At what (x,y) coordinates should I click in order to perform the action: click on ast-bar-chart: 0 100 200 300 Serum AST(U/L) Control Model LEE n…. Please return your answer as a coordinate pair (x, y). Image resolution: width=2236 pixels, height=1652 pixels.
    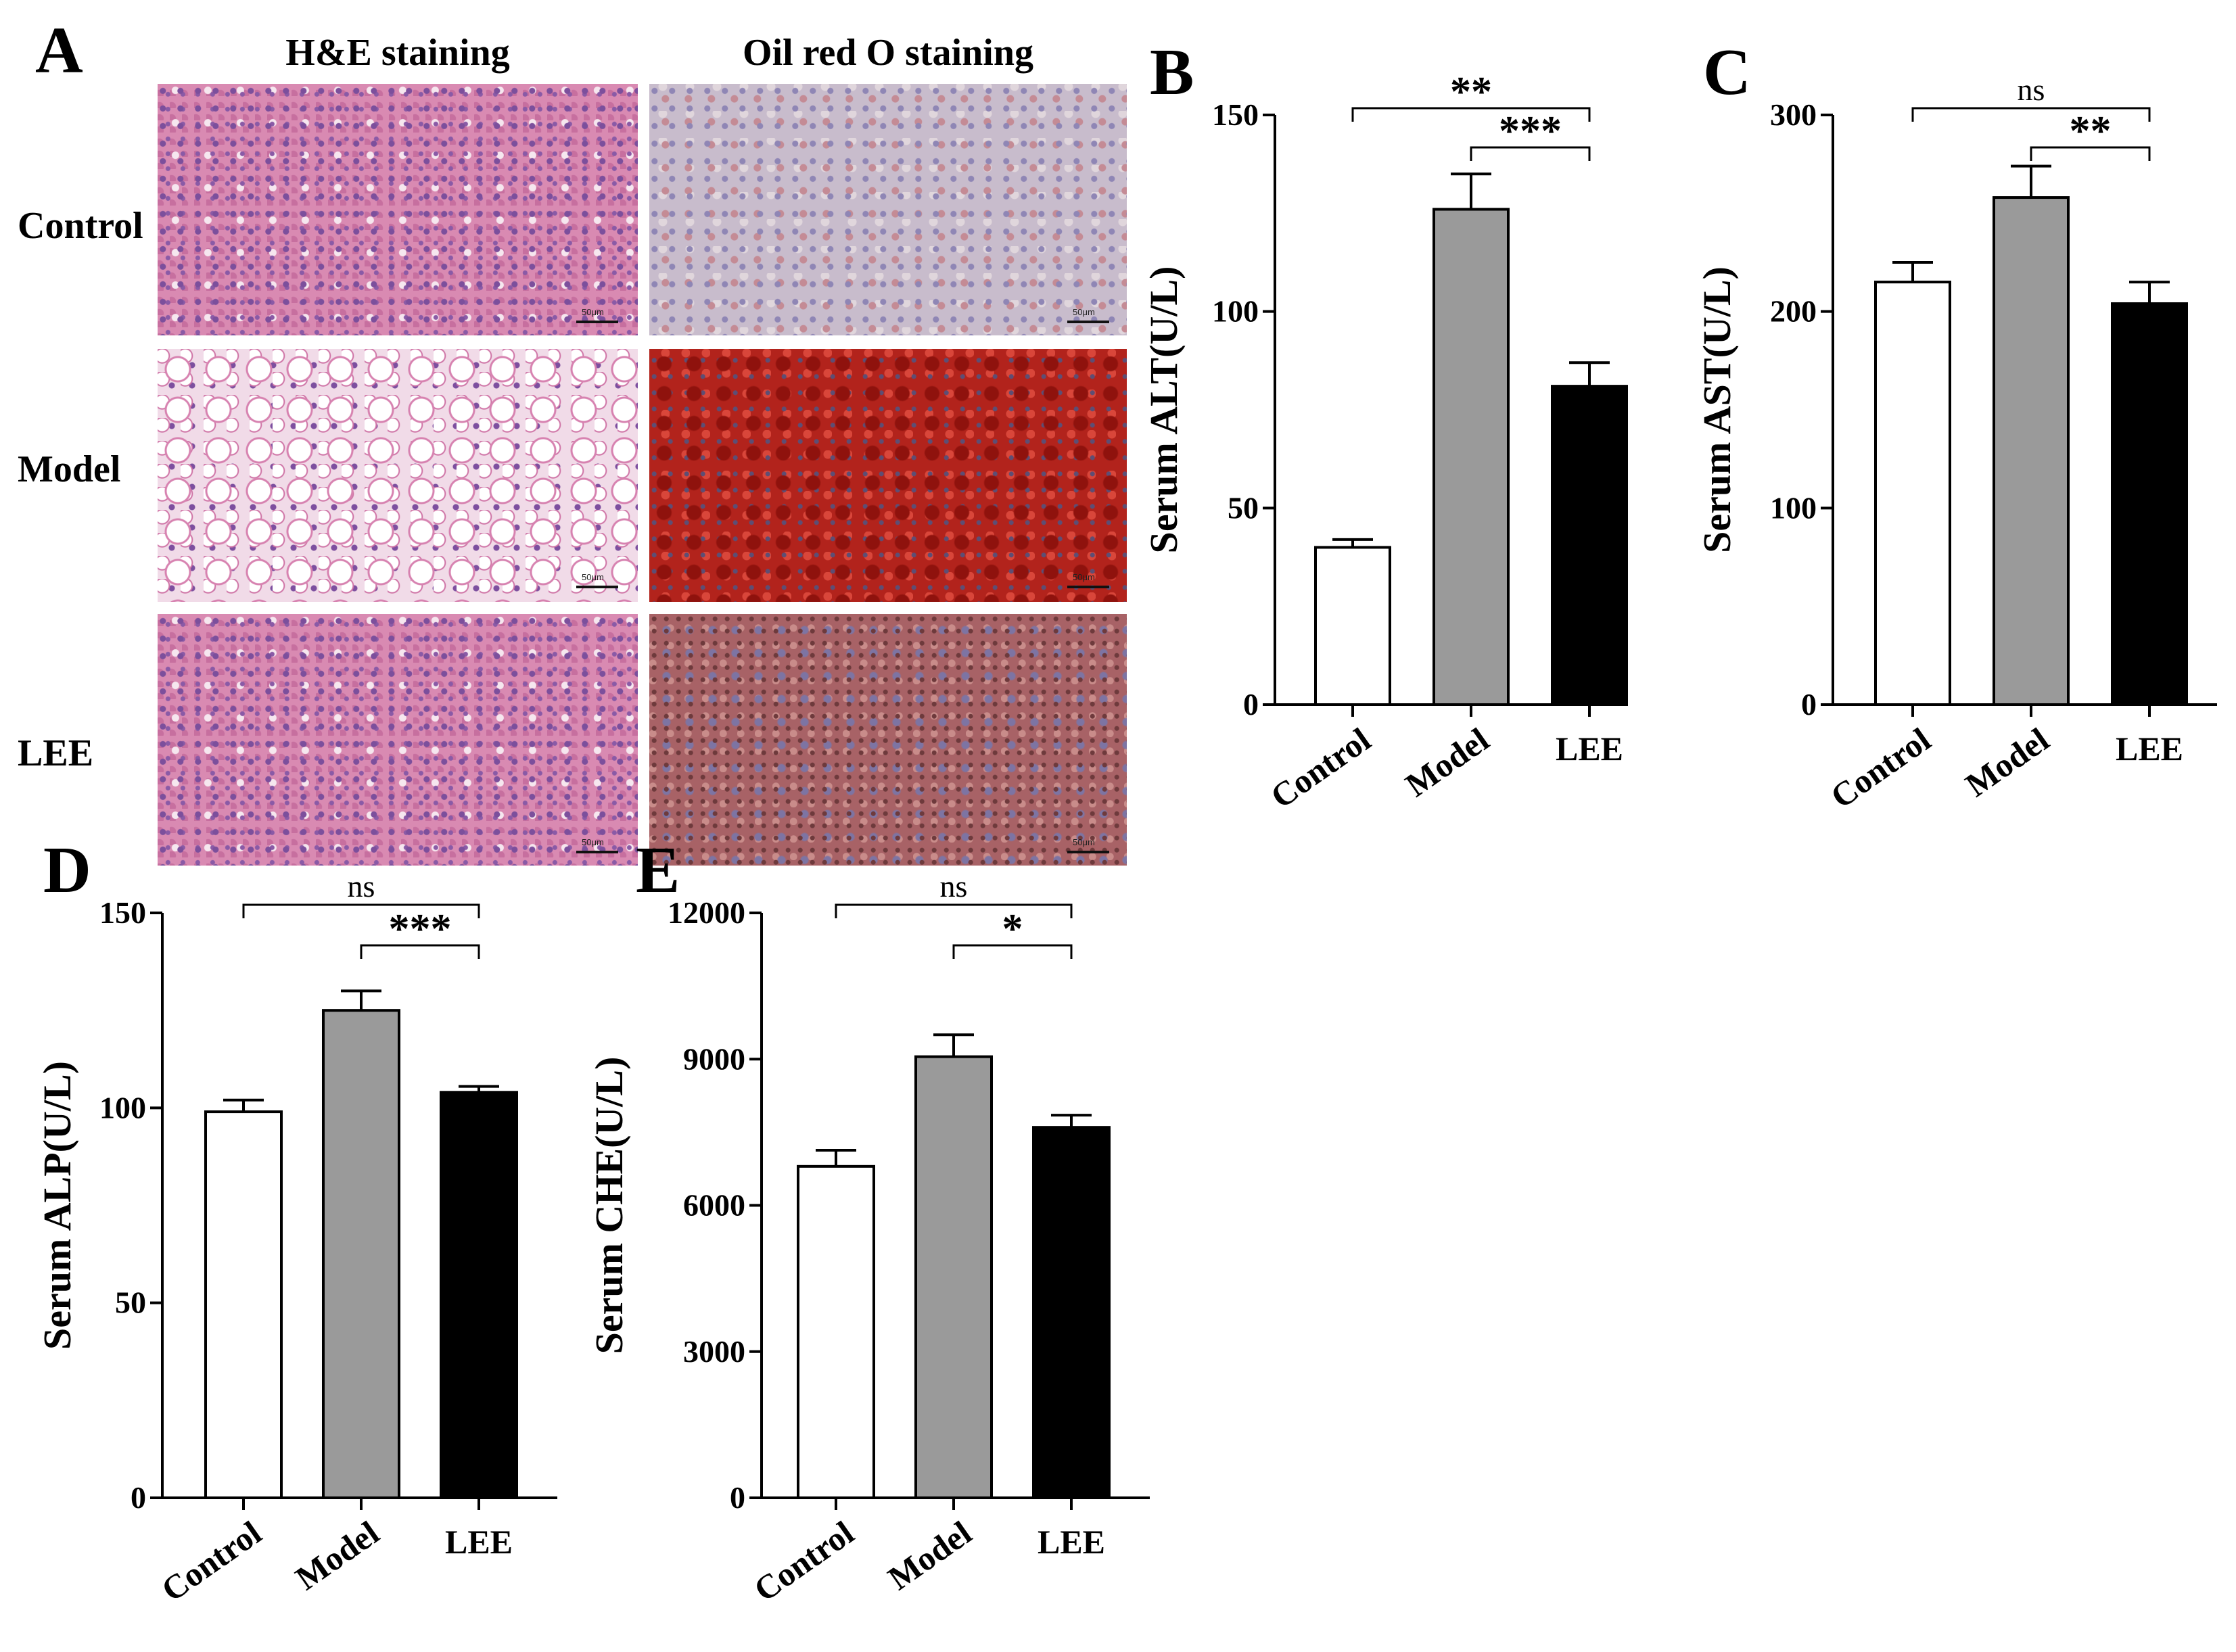
    Looking at the image, I should click on (1956, 444).